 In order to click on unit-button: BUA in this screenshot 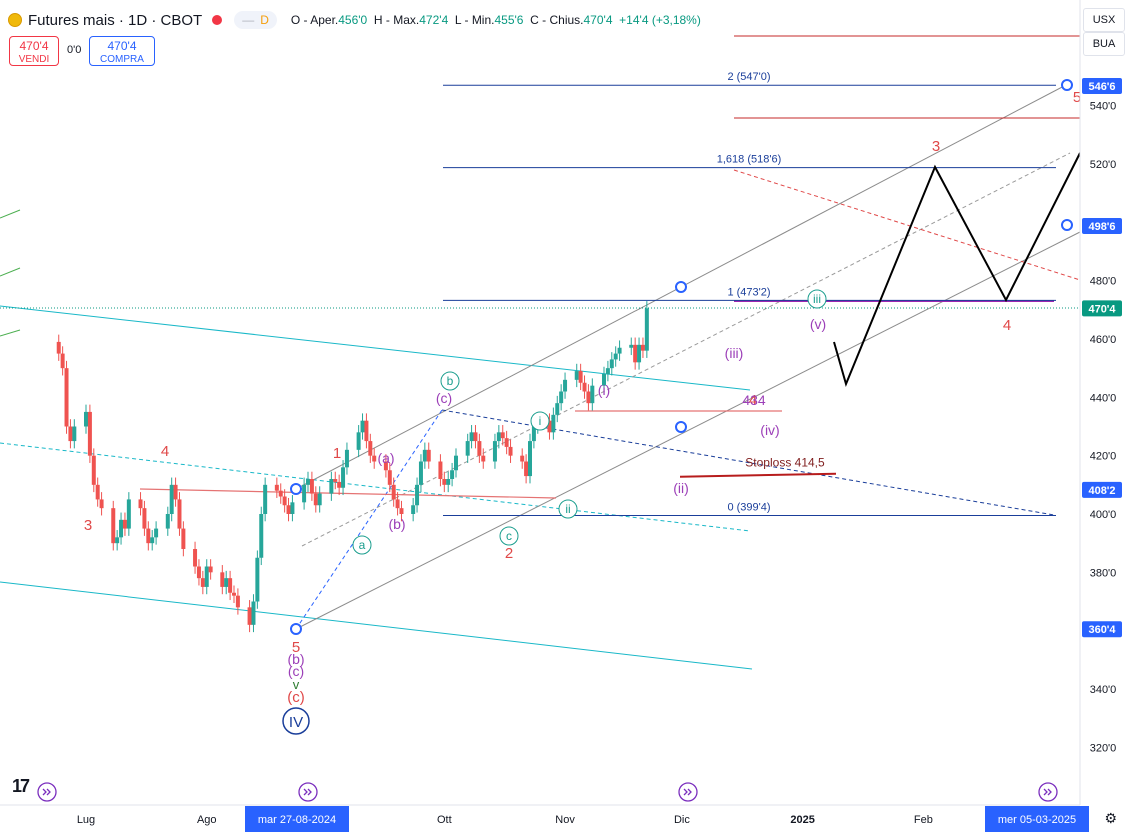, I will do `click(1104, 44)`.